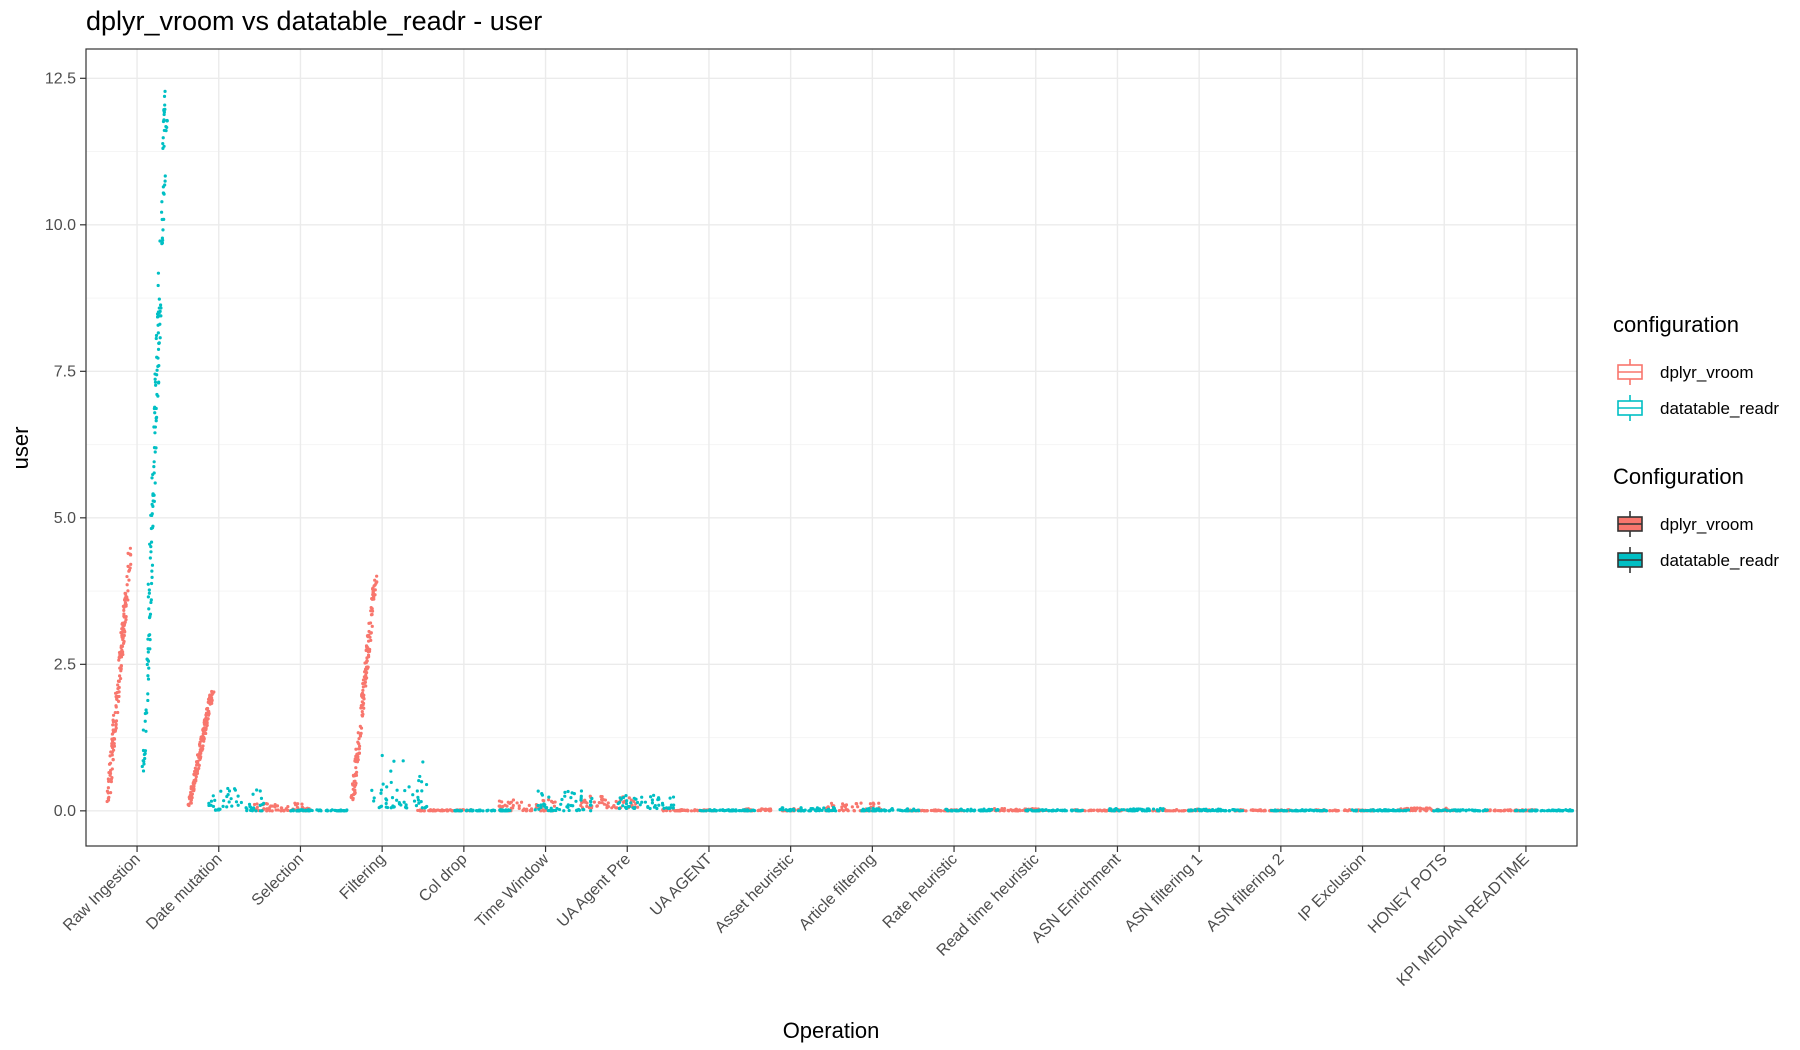  I want to click on y-tick-label: 0.0, so click(65, 811).